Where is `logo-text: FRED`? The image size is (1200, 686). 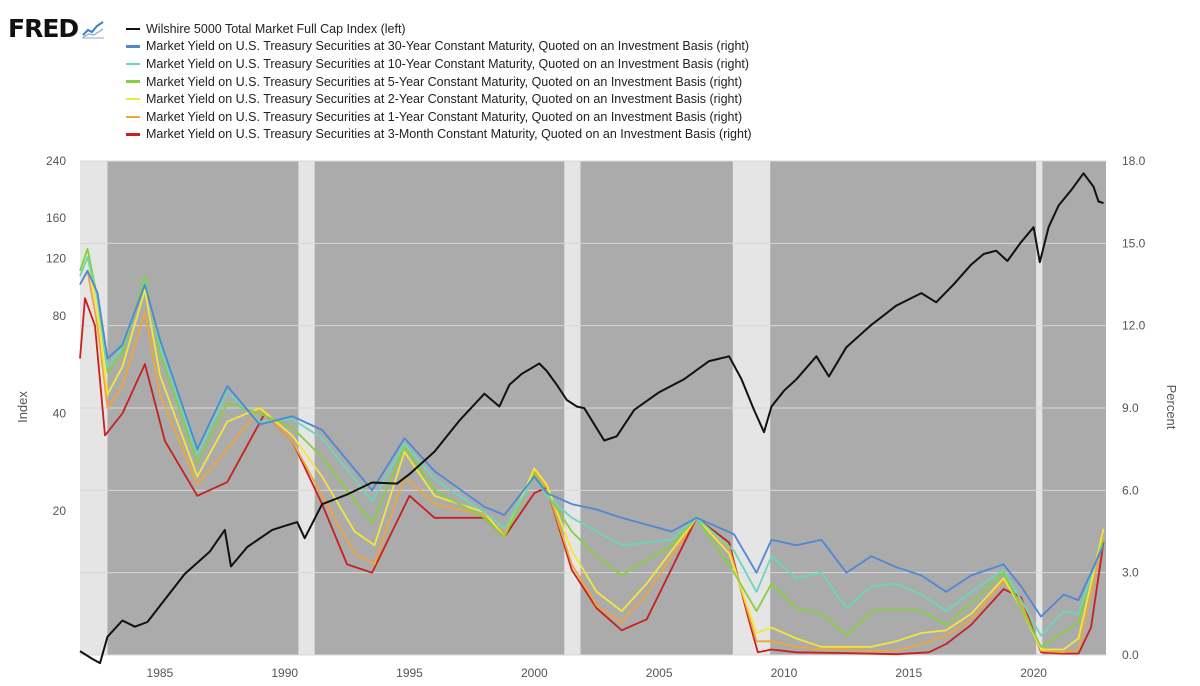 logo-text: FRED is located at coordinates (43, 28).